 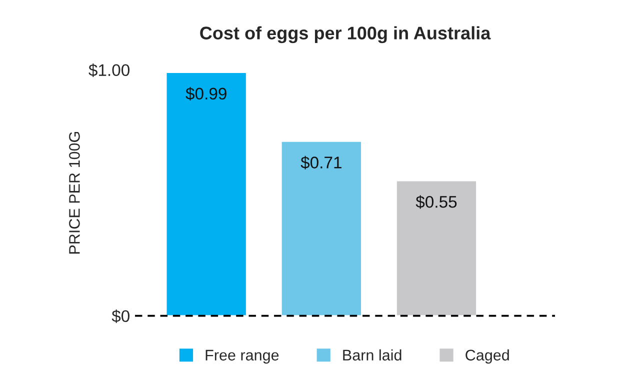 I want to click on y-axis-title: PRICE PER 100G, so click(x=74, y=193).